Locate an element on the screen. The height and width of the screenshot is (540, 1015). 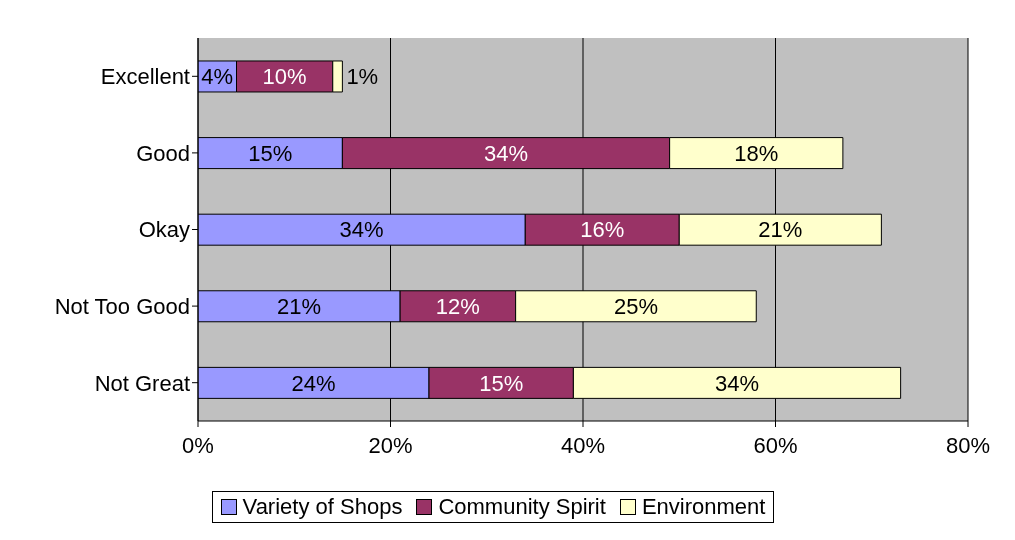
x-tick-label: 60% is located at coordinates (775, 445).